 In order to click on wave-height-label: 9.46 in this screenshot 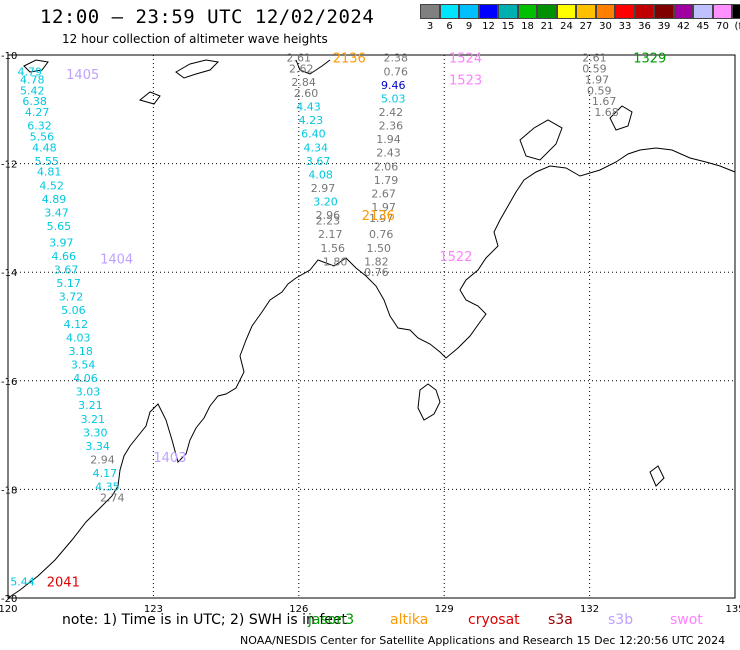, I will do `click(393, 85)`.